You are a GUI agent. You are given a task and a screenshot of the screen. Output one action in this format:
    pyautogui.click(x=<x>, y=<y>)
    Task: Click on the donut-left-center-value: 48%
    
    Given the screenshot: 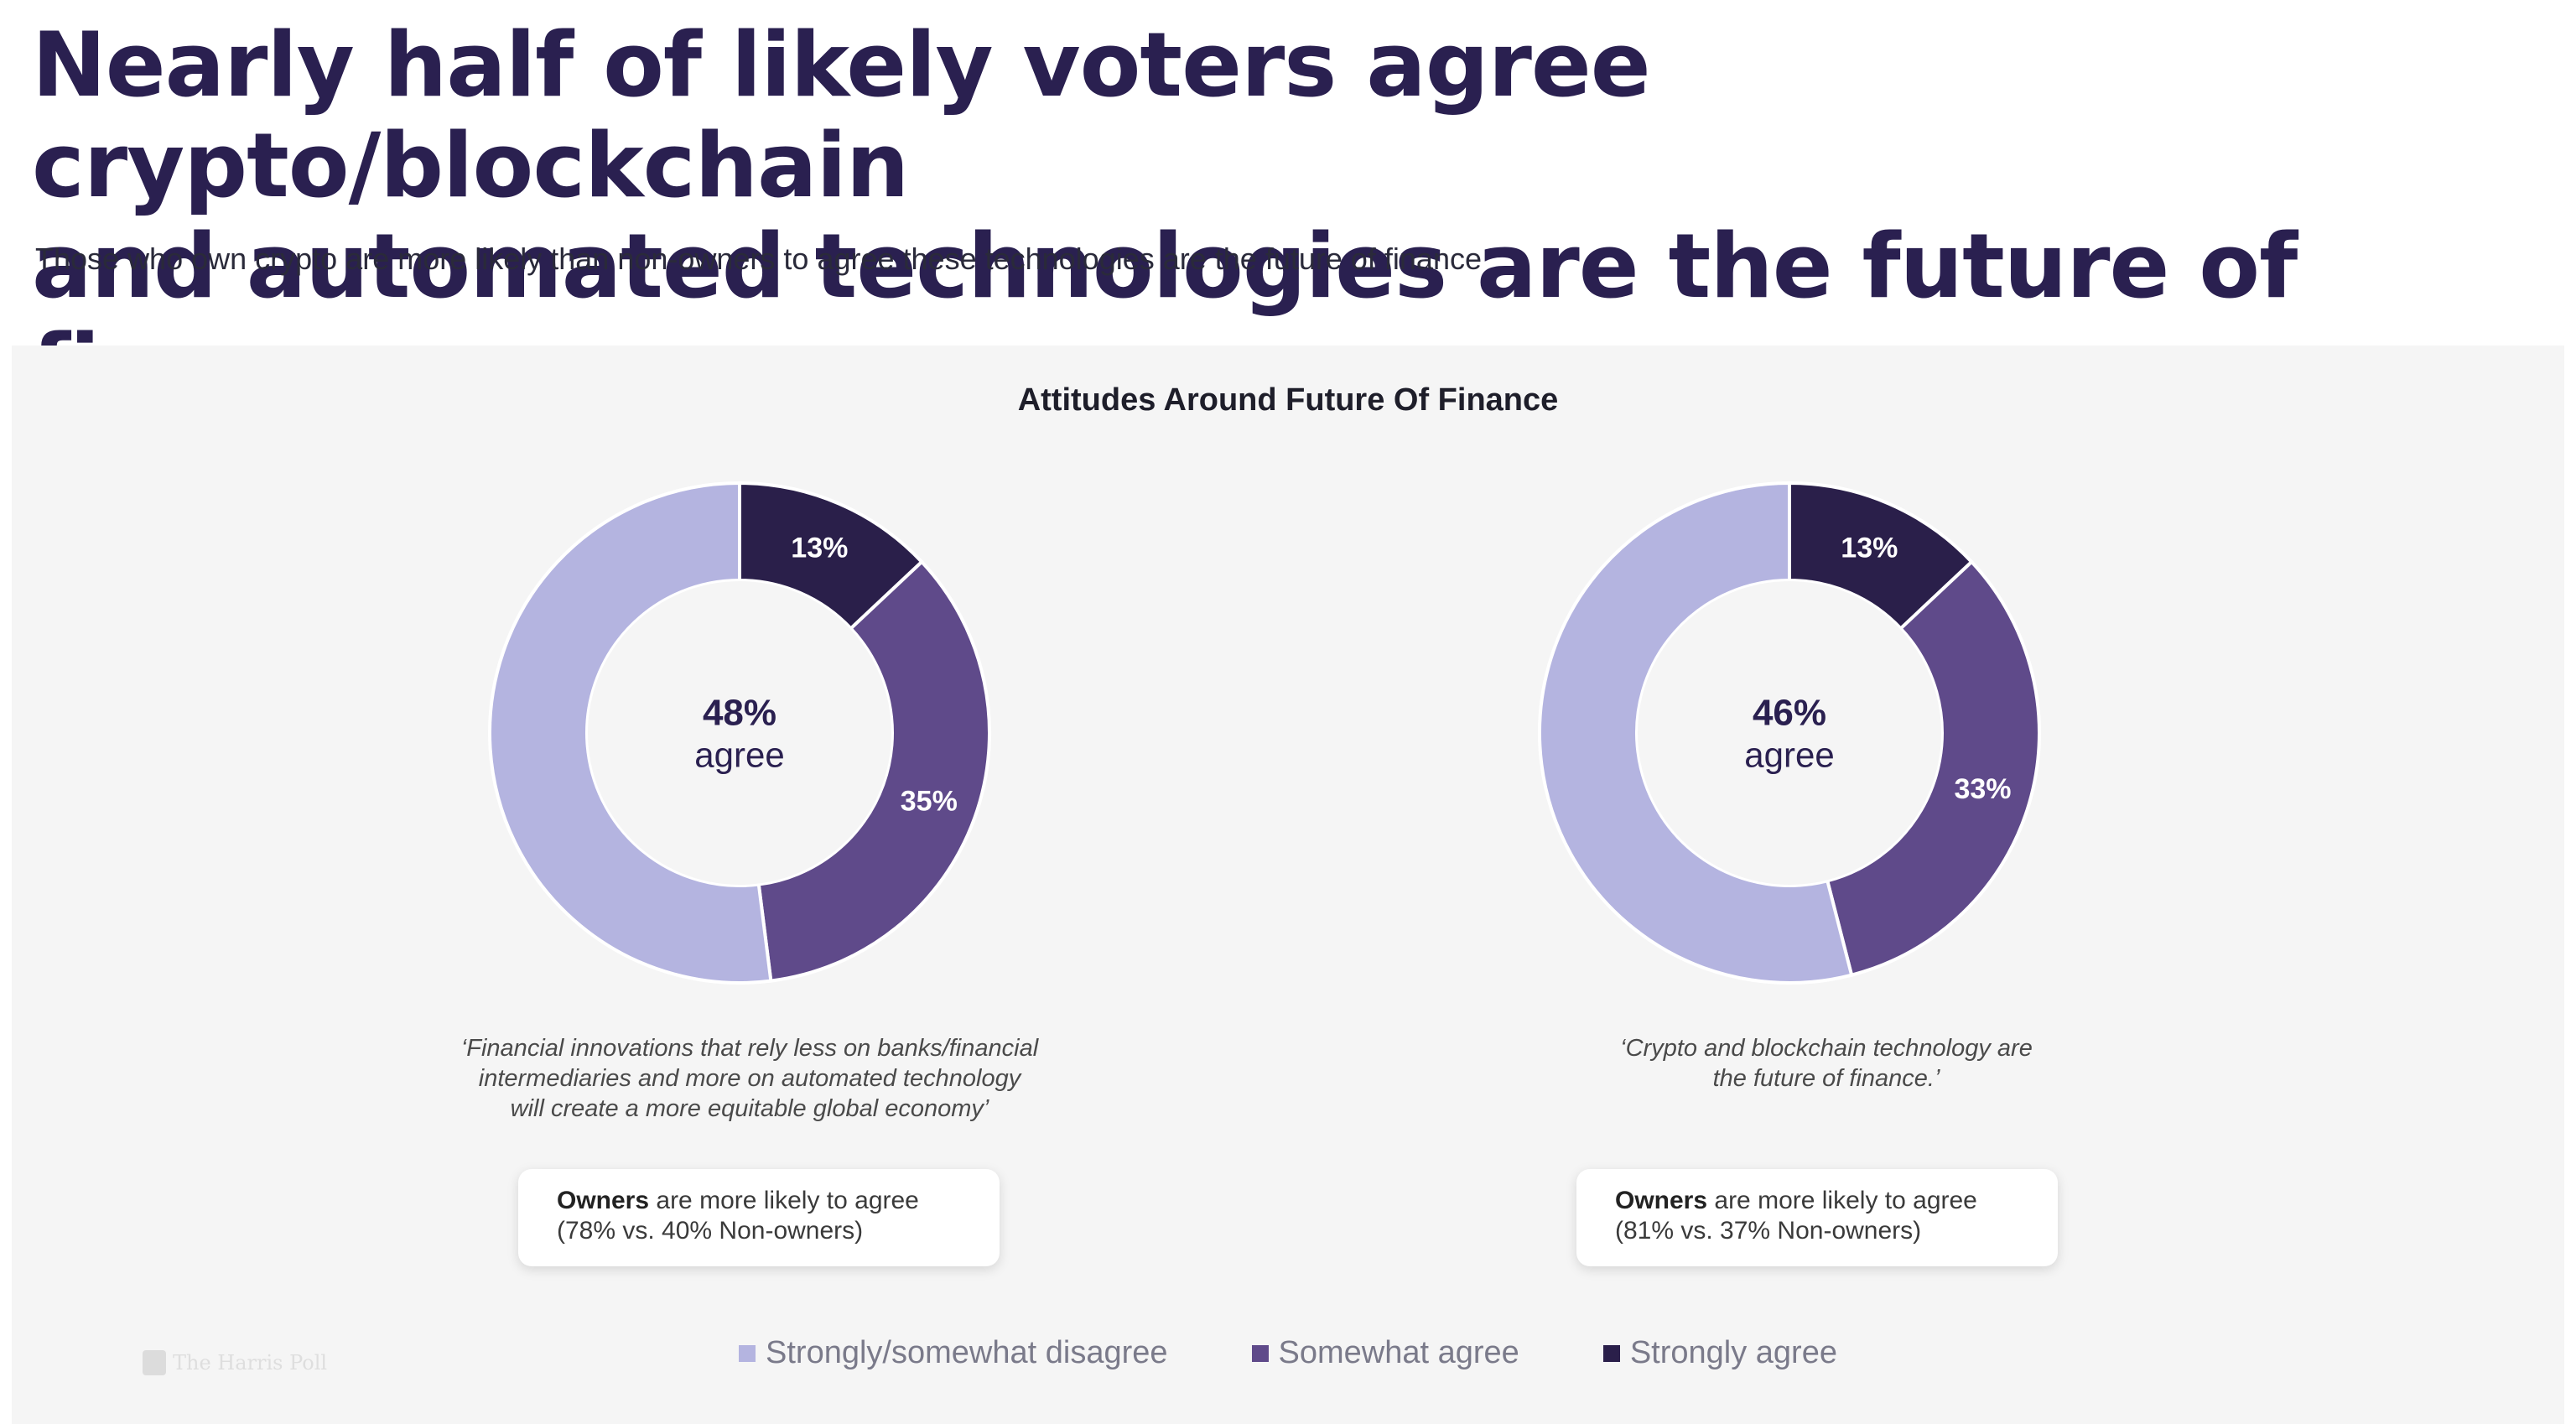 What is the action you would take?
    pyautogui.click(x=739, y=713)
    